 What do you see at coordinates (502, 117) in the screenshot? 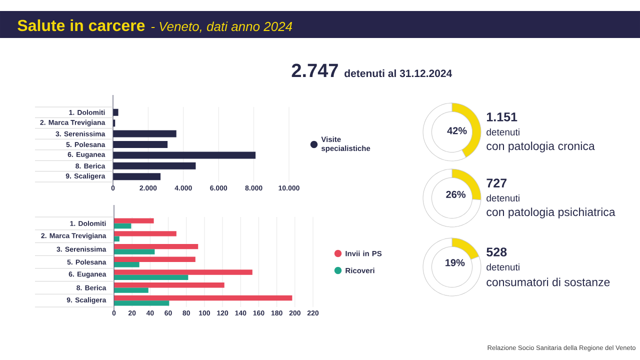
I see `text: 1.151` at bounding box center [502, 117].